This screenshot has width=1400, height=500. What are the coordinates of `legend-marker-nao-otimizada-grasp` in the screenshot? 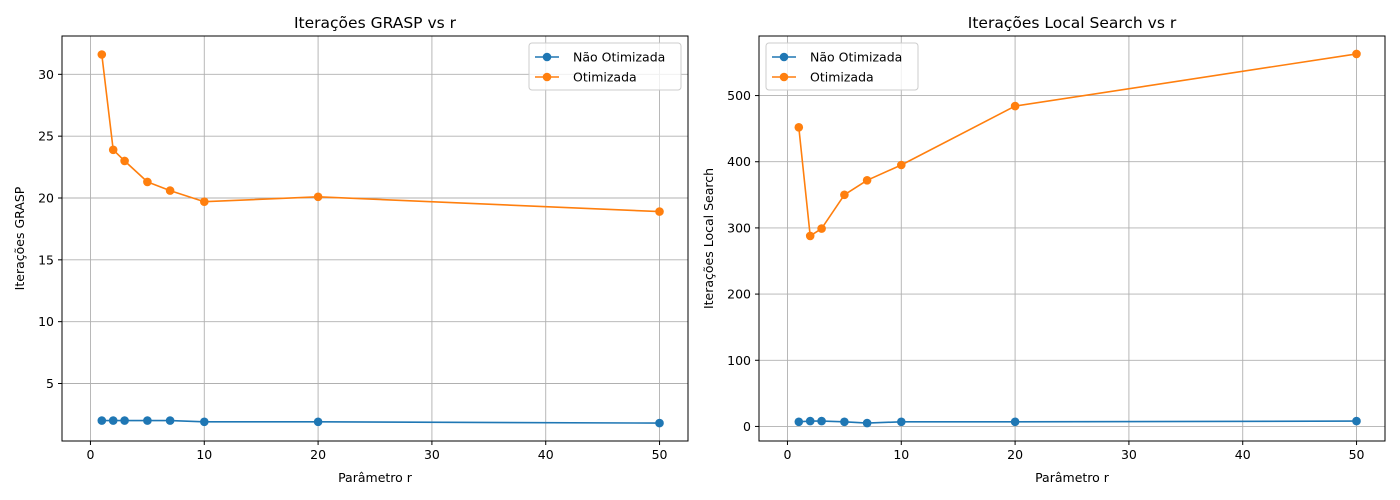 It's located at (547, 57).